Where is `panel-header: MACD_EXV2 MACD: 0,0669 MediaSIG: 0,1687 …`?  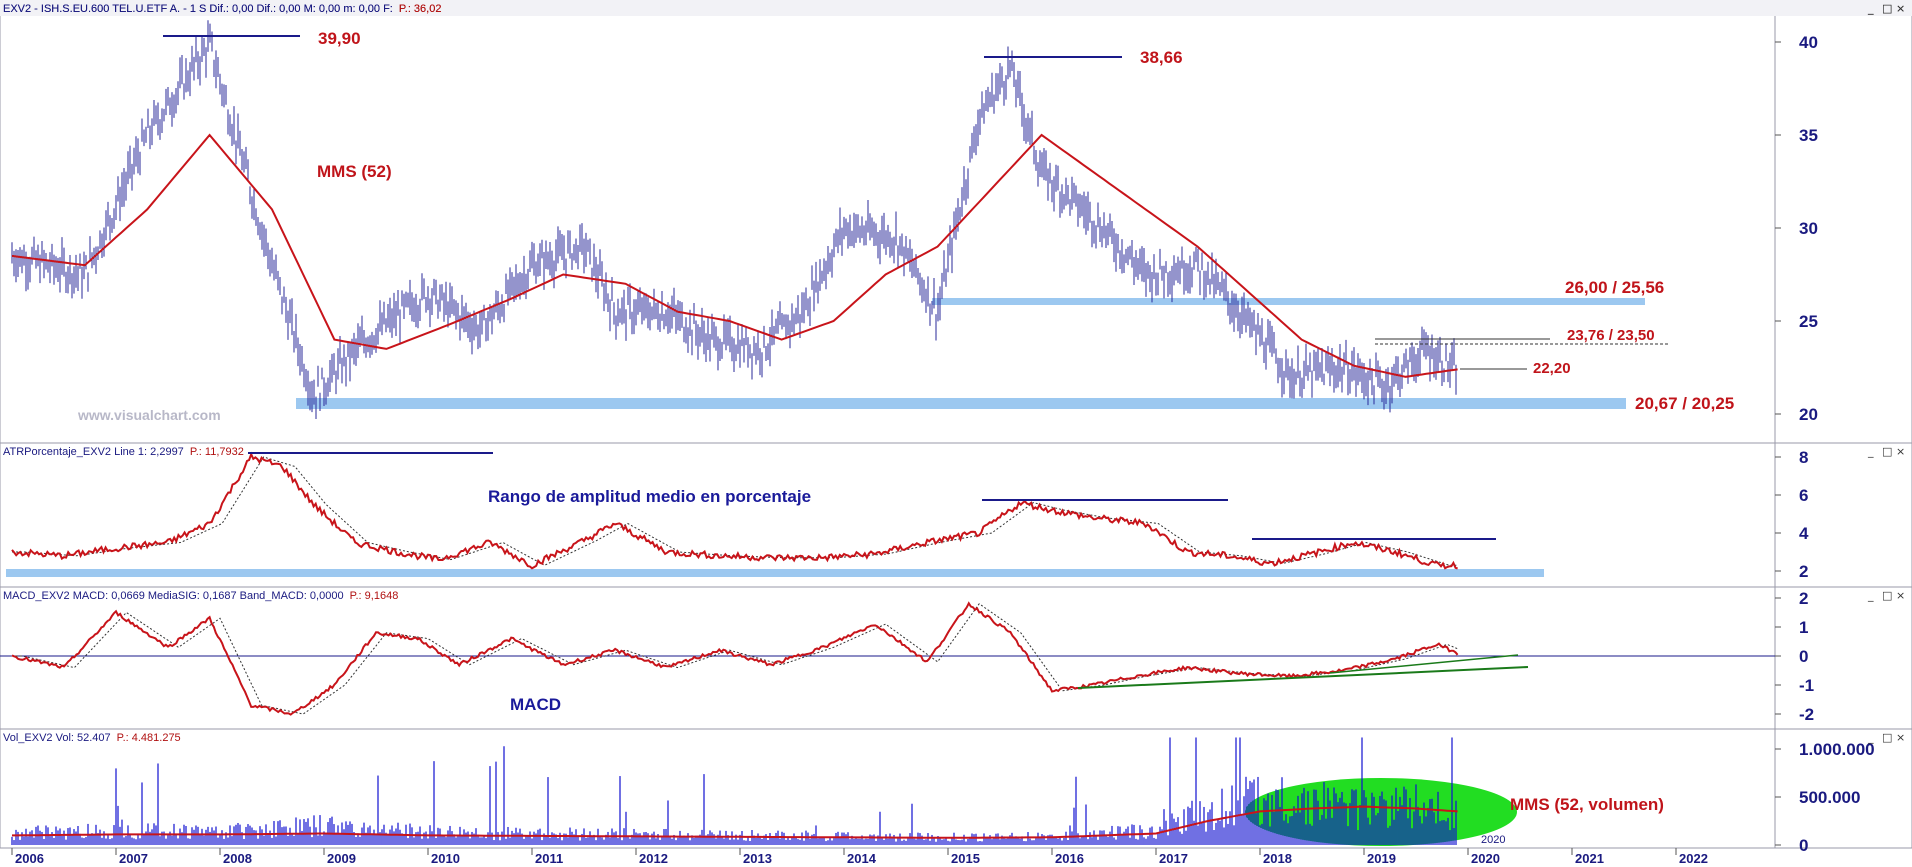 panel-header: MACD_EXV2 MACD: 0,0669 MediaSIG: 0,1687 … is located at coordinates (173, 596).